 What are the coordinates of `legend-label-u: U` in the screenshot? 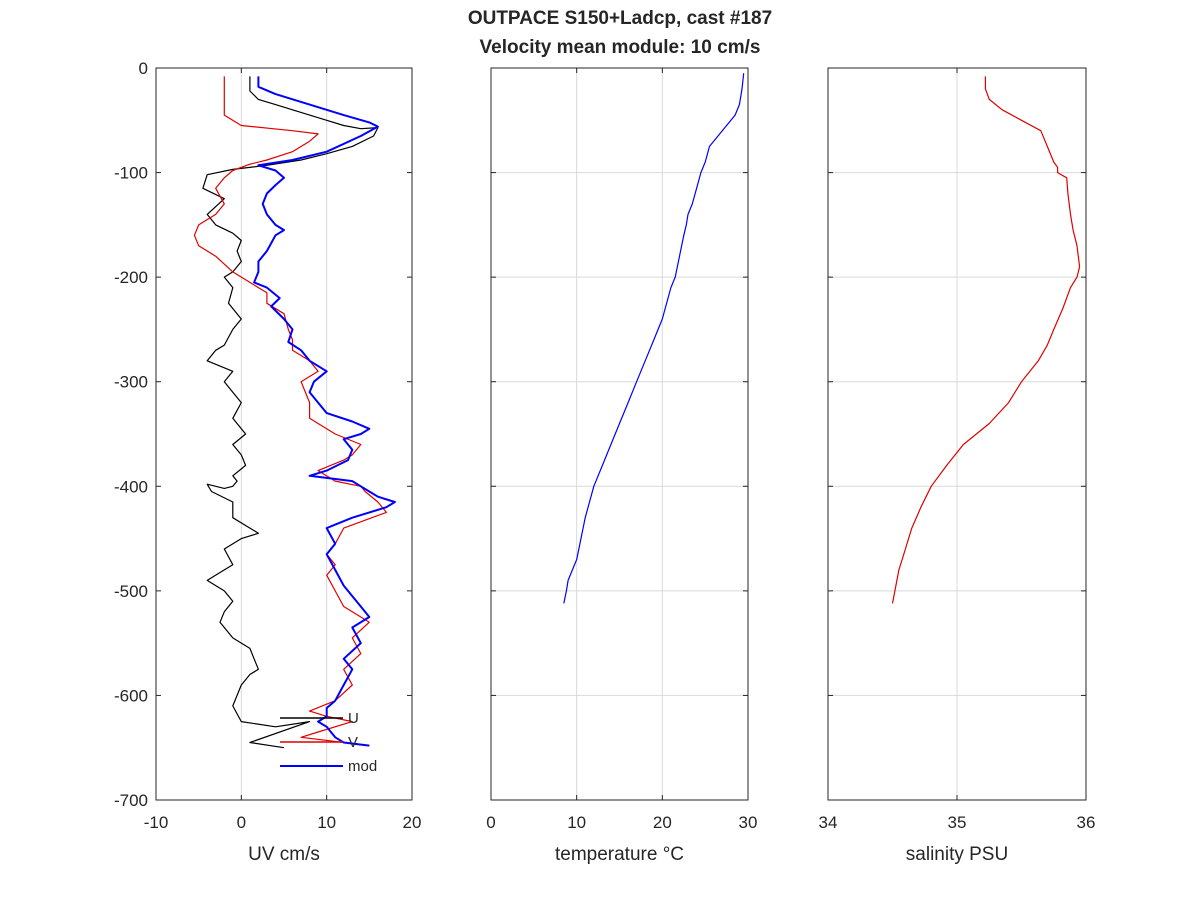 It's located at (353, 718).